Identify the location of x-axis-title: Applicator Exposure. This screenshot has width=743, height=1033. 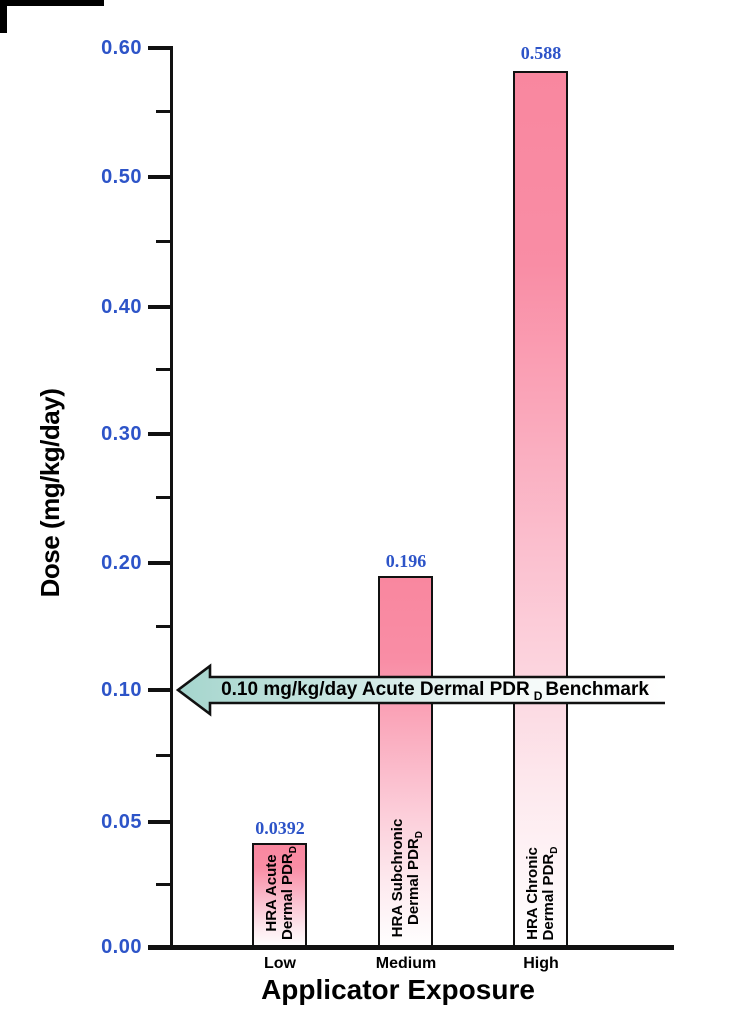
(398, 989).